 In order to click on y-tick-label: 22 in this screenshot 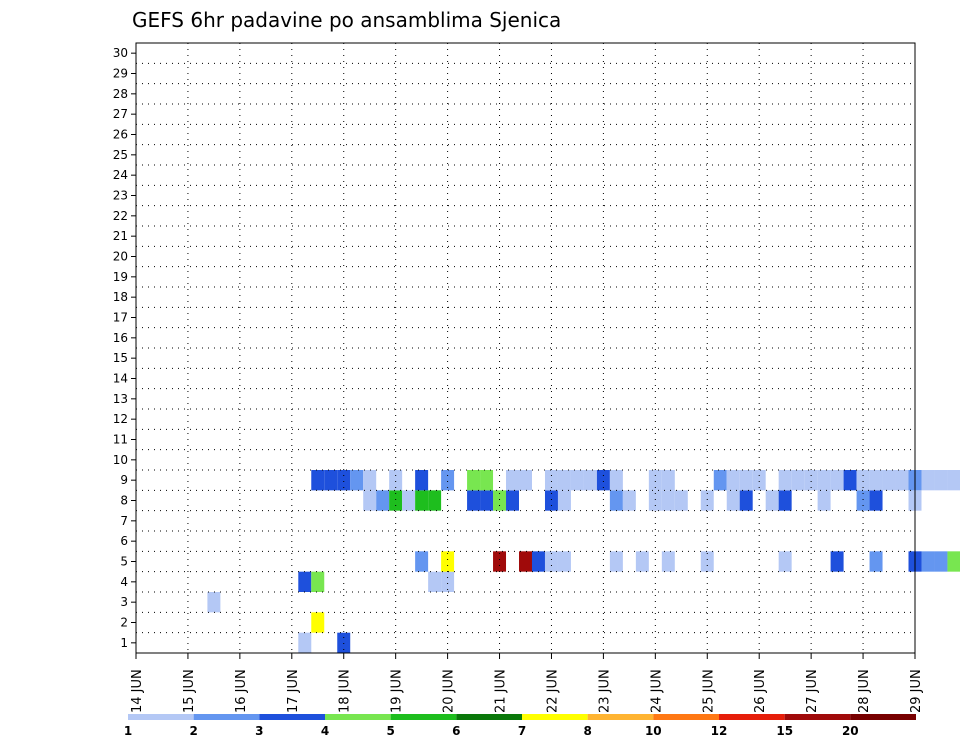, I will do `click(120, 216)`.